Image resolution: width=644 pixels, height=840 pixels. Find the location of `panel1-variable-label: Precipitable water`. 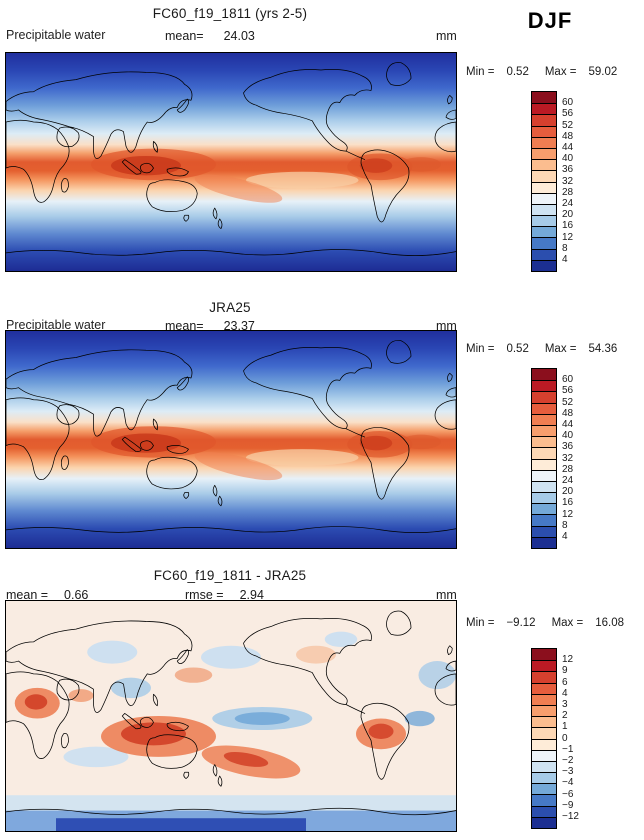

panel1-variable-label: Precipitable water is located at coordinates (56, 35).